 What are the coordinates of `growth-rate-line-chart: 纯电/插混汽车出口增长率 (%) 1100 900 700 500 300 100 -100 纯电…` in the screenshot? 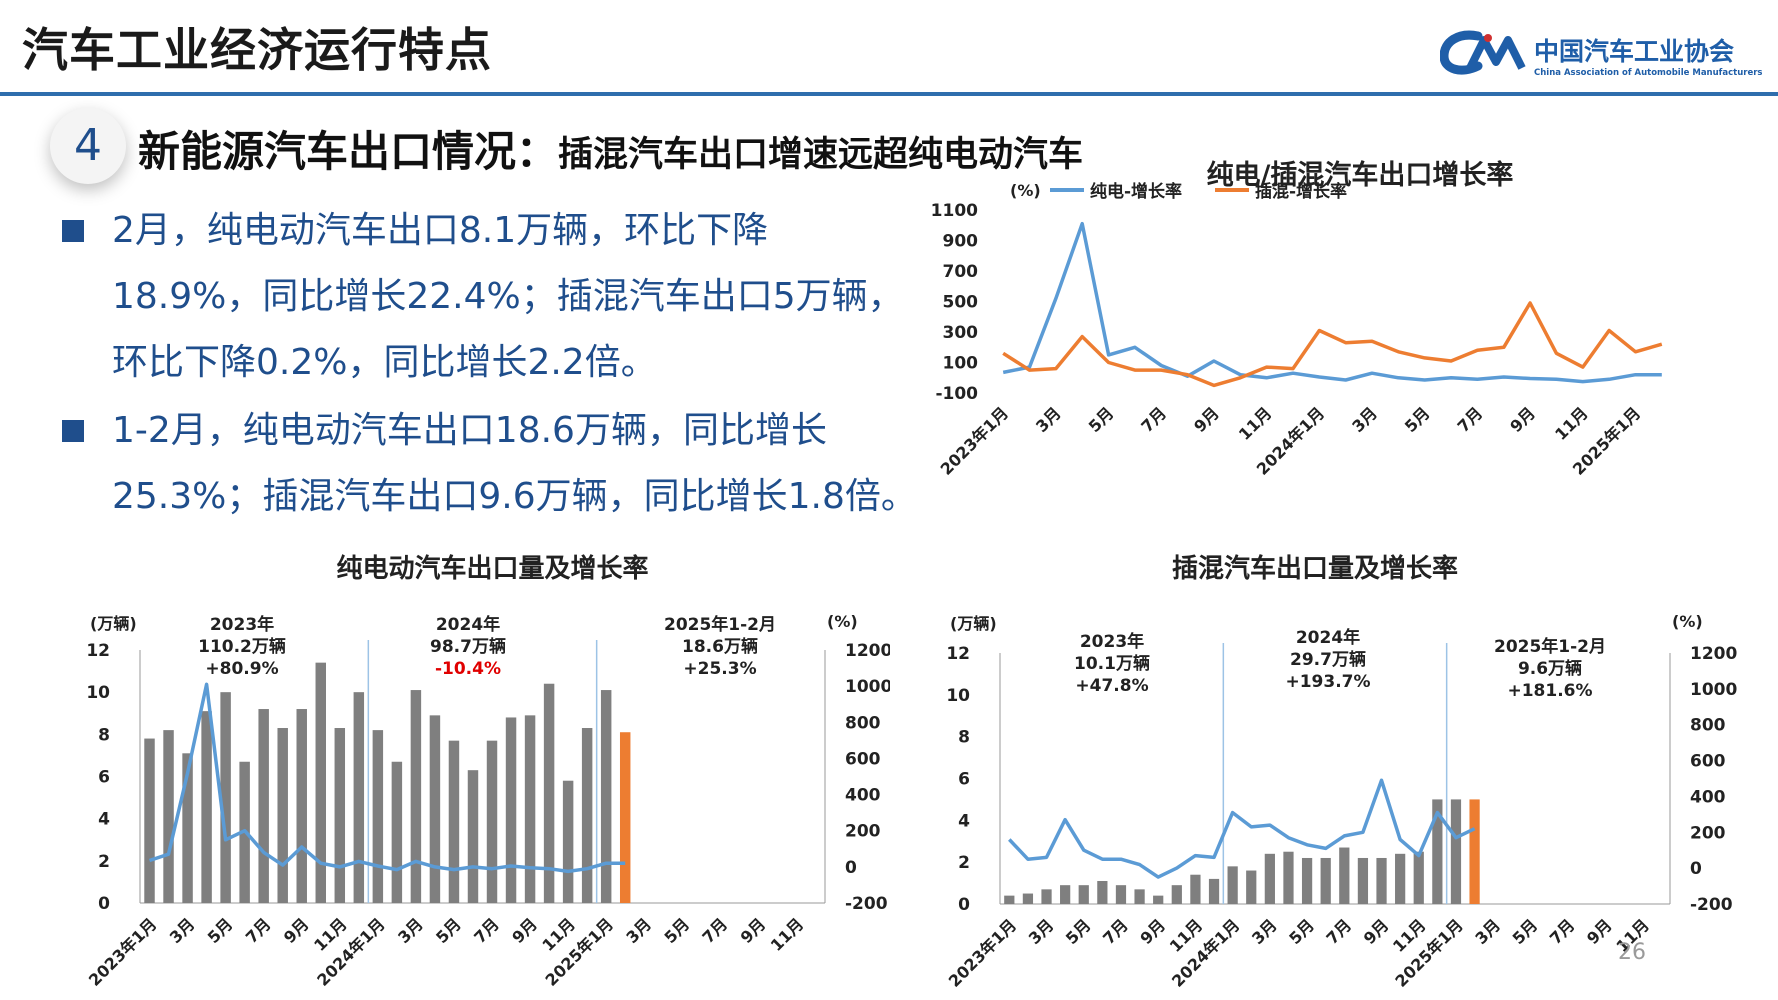 It's located at (1297, 319).